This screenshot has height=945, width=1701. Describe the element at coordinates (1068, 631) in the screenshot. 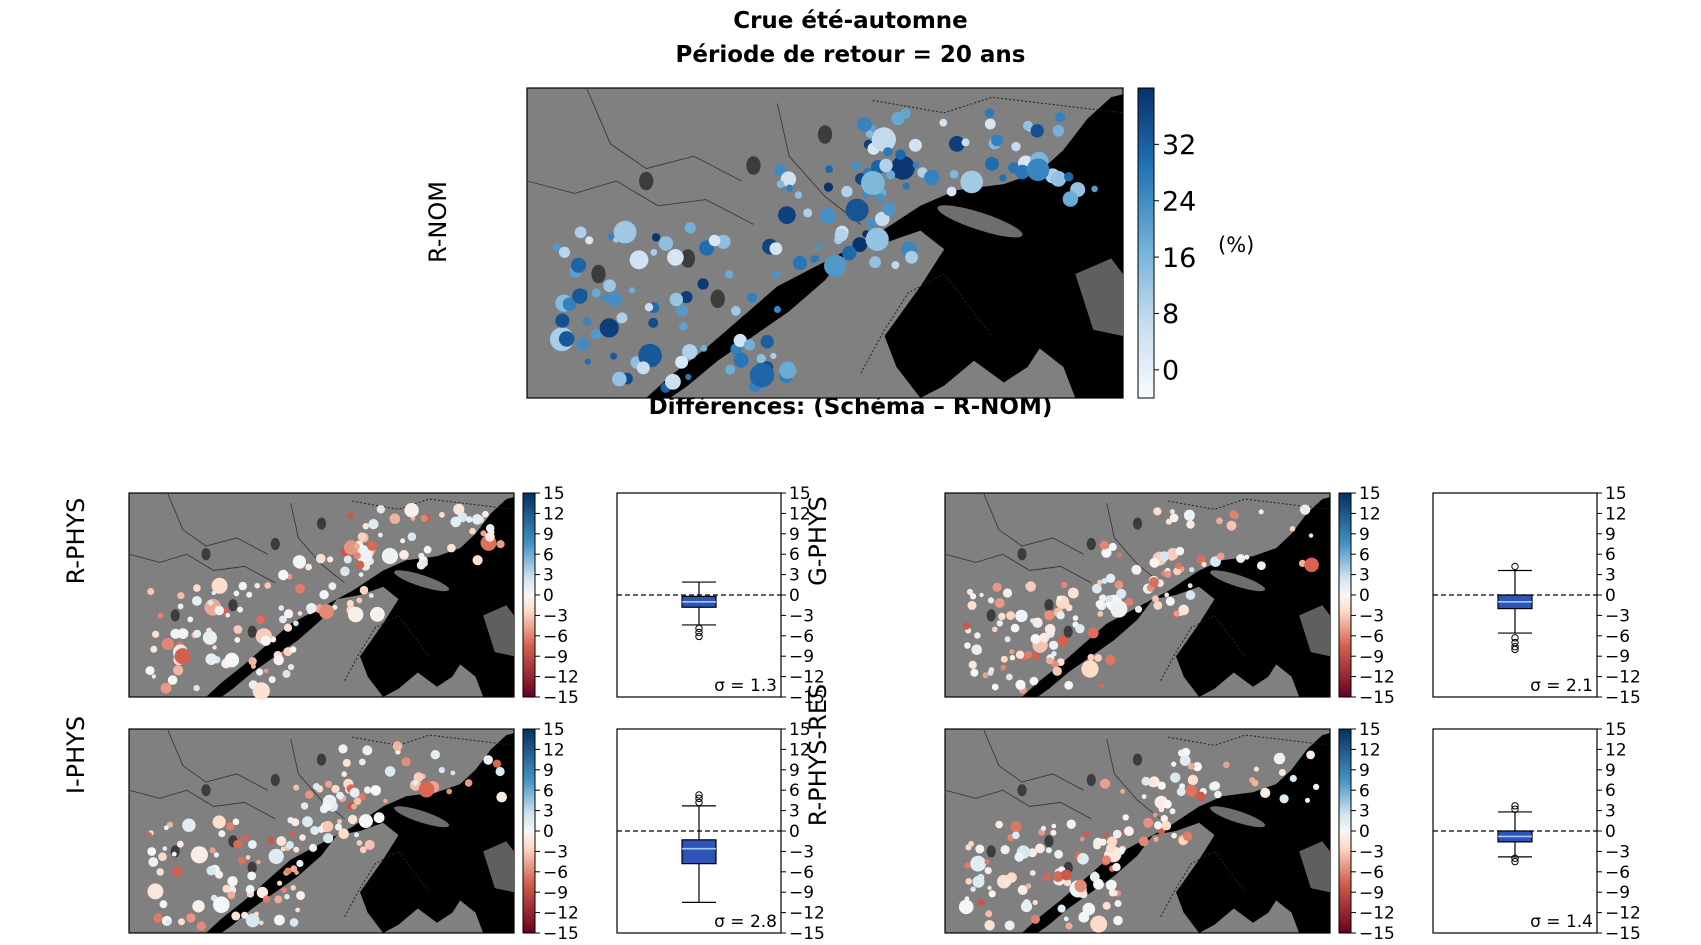

I see `map-g-phys-lake` at that location.